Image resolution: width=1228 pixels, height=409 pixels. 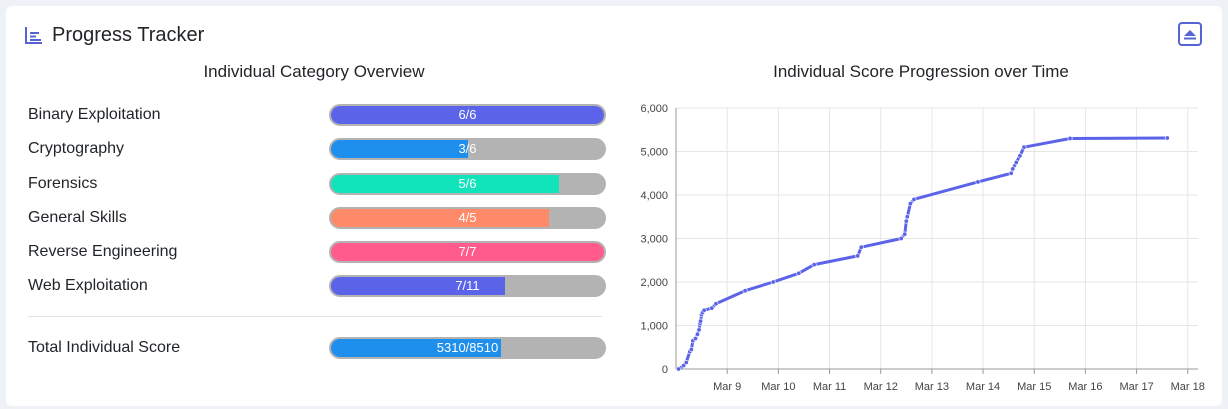 I want to click on total-score-text: 5310/8510, so click(x=467, y=347).